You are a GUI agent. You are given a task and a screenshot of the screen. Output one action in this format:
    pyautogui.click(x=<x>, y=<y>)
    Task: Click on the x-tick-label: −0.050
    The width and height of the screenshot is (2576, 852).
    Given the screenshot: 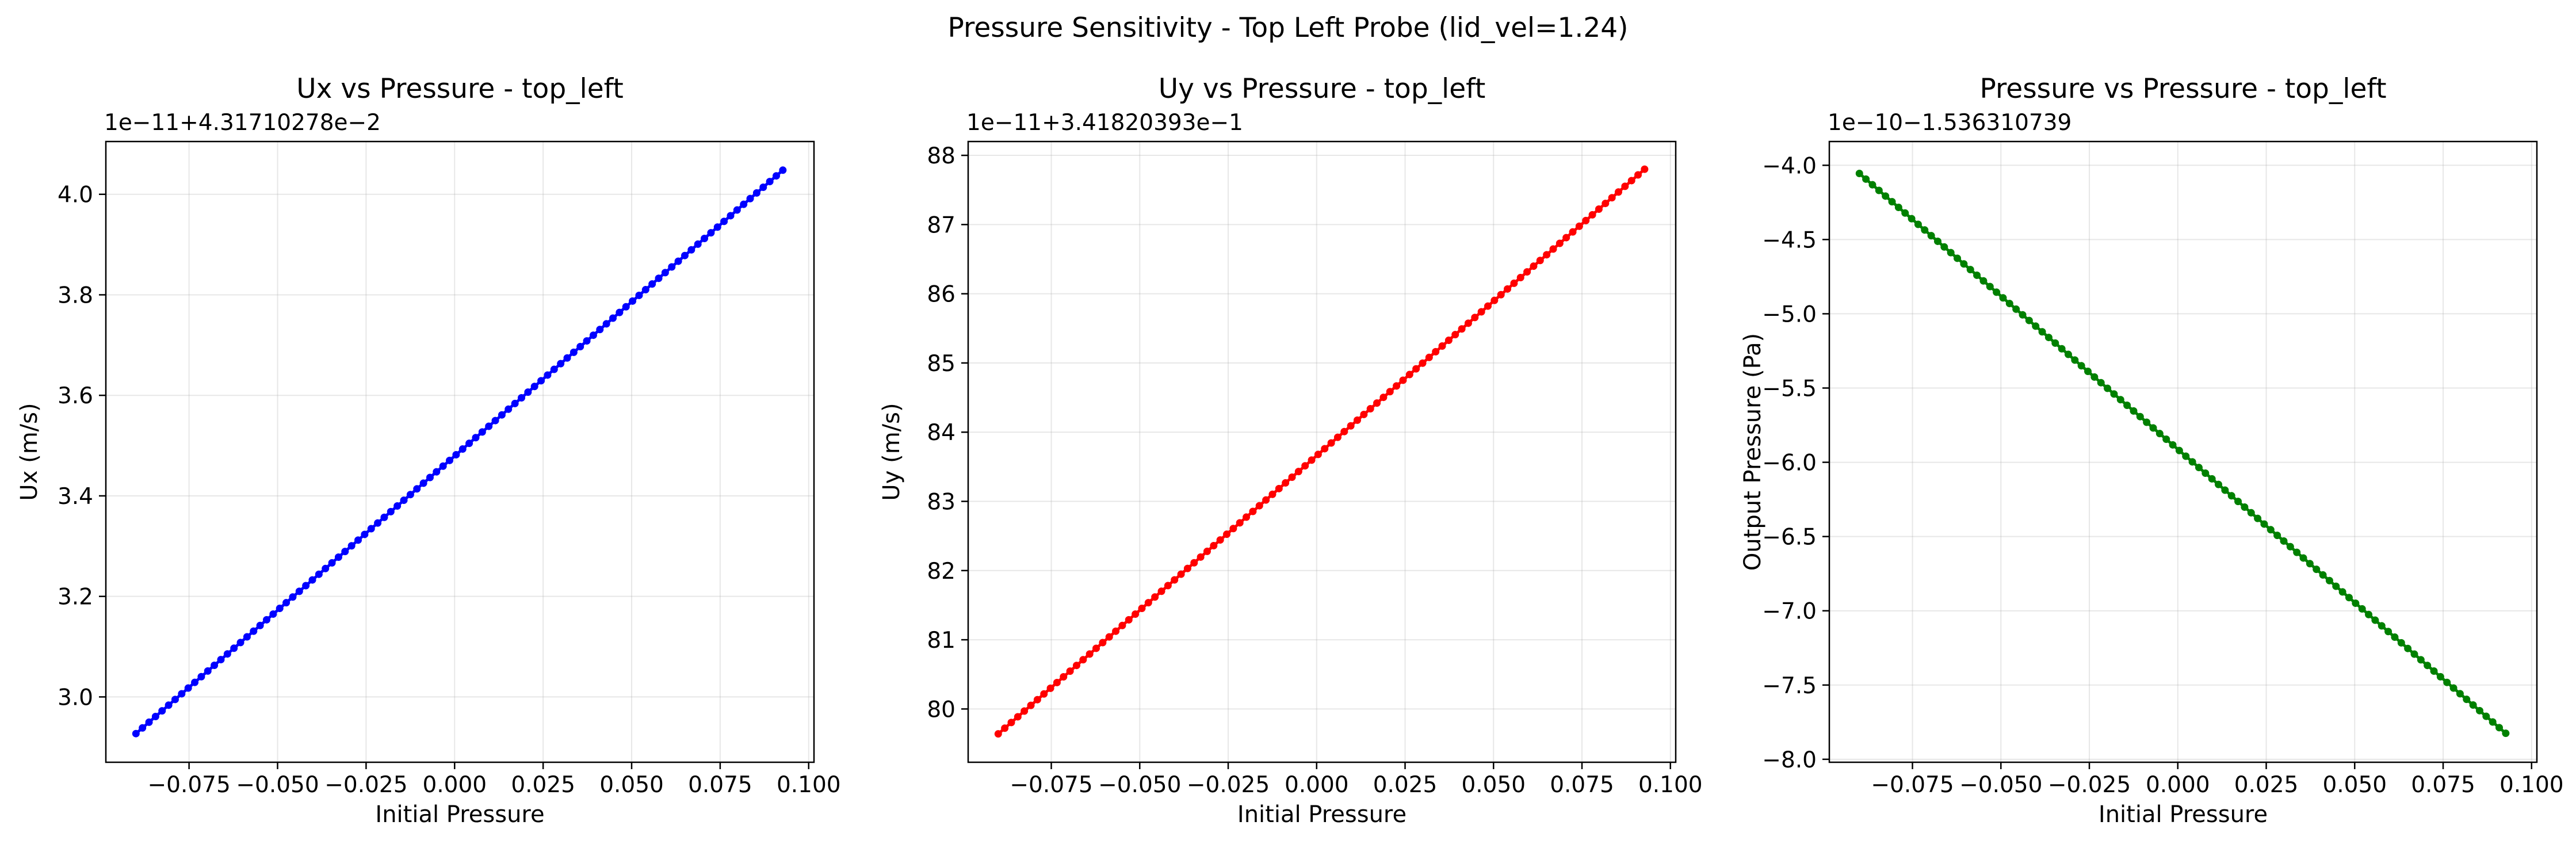 What is the action you would take?
    pyautogui.click(x=1139, y=785)
    